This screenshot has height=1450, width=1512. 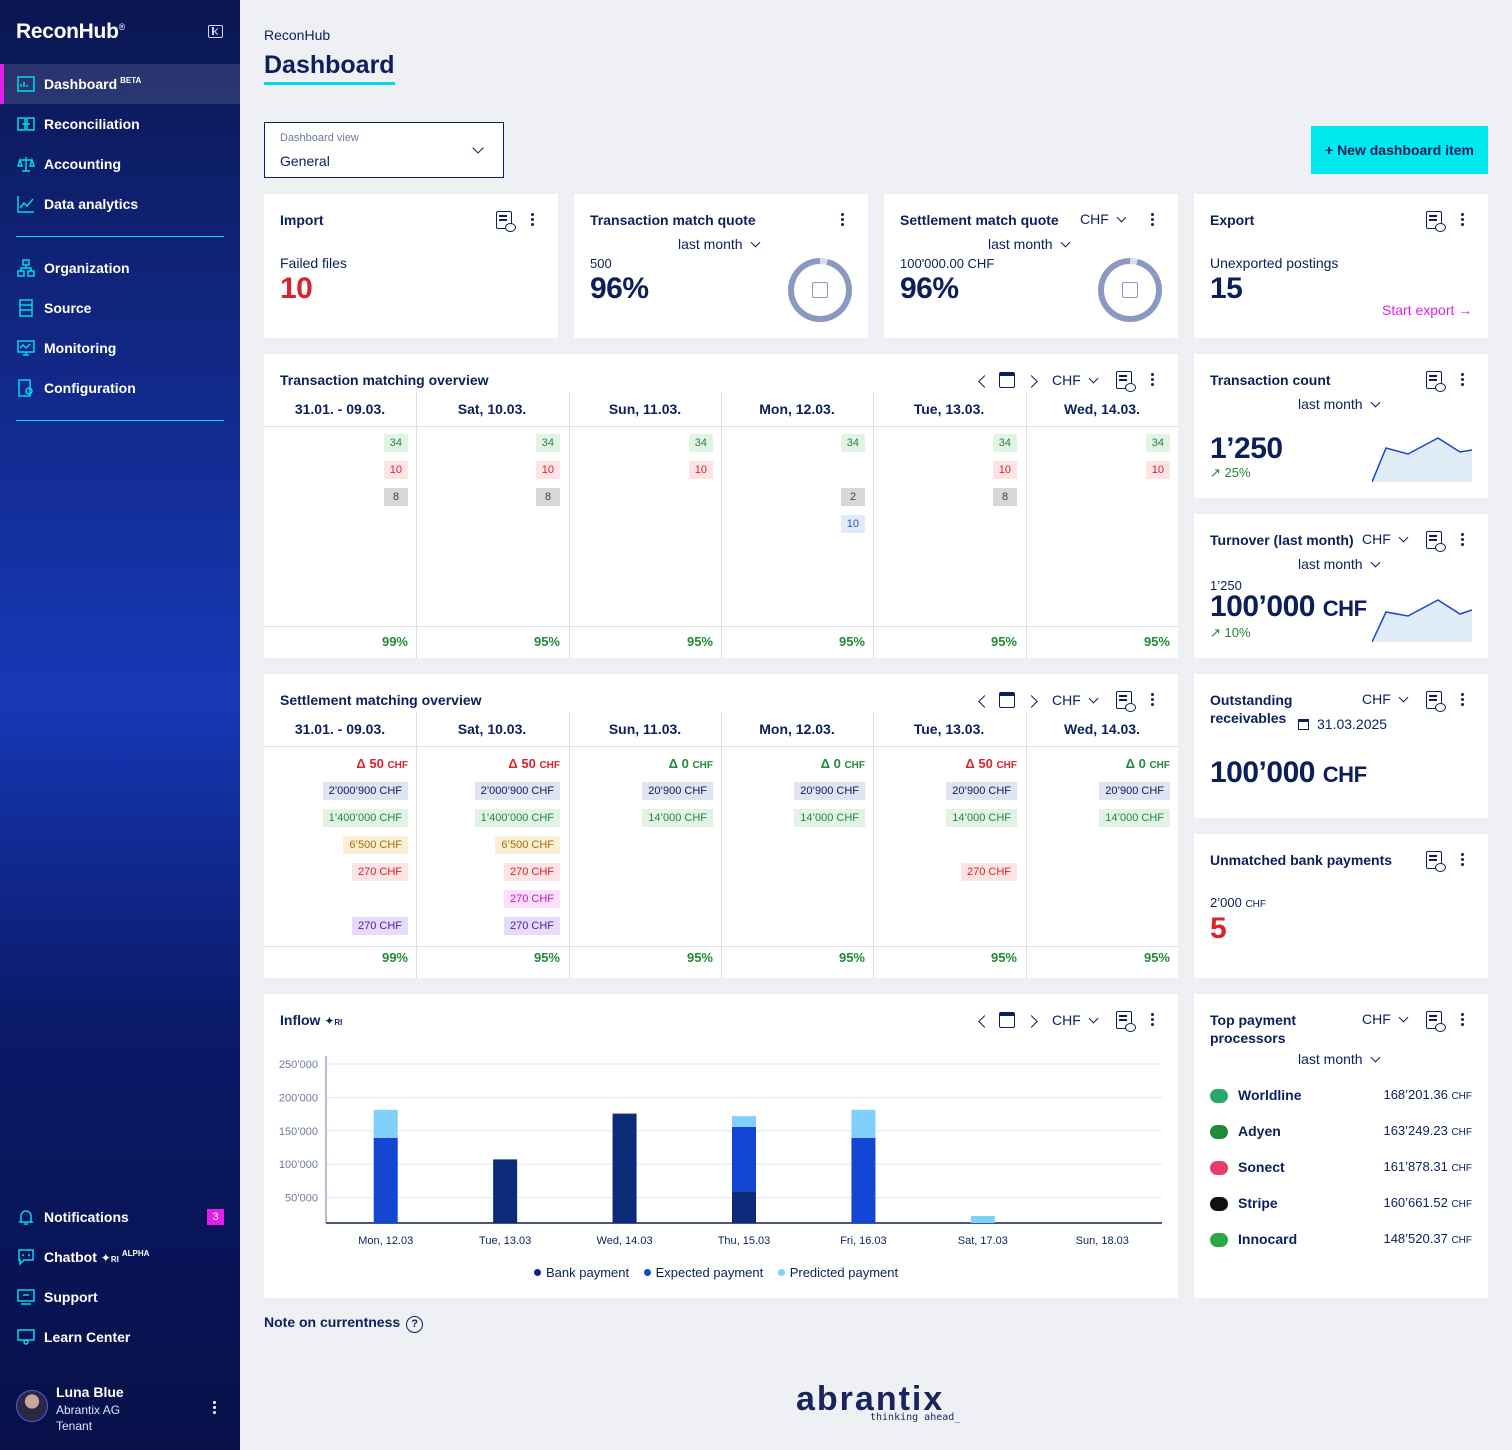 I want to click on column-header: Sun, 11.03., so click(x=645, y=409).